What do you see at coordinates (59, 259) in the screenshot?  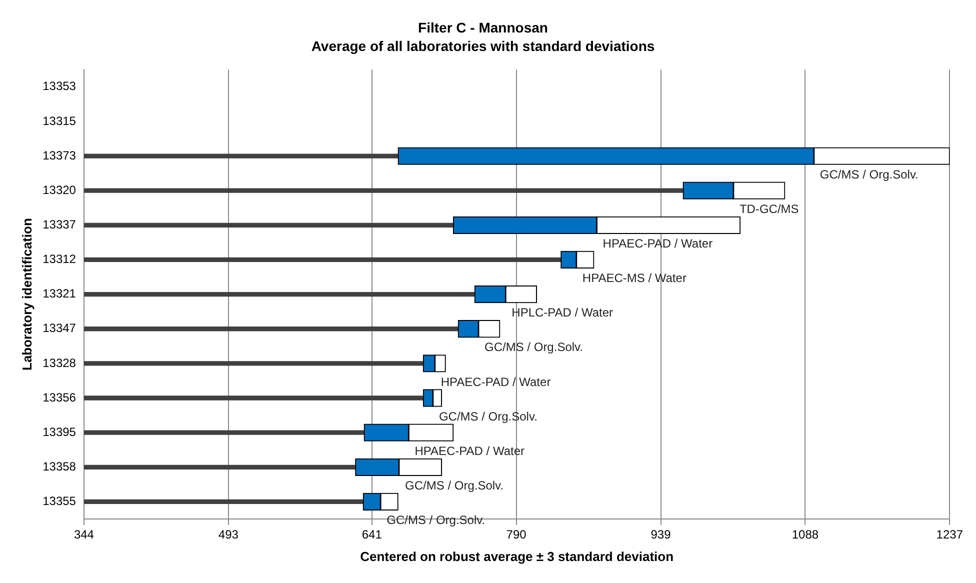 I see `y-tick-label: 13312` at bounding box center [59, 259].